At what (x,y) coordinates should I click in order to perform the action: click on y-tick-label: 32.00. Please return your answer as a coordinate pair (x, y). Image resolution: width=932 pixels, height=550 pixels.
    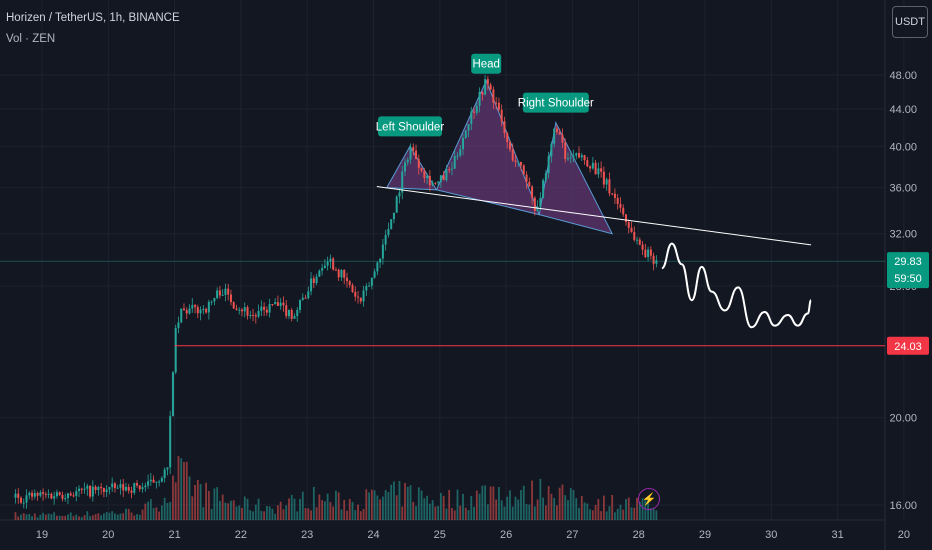
    Looking at the image, I should click on (903, 235).